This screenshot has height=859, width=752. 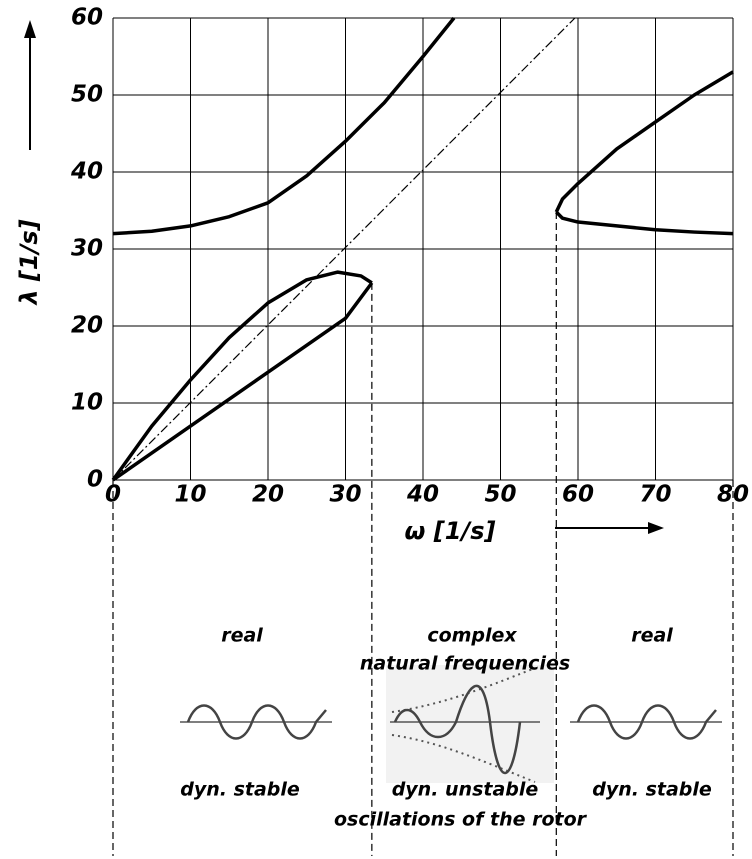 What do you see at coordinates (87, 403) in the screenshot?
I see `y-tick-label: 10` at bounding box center [87, 403].